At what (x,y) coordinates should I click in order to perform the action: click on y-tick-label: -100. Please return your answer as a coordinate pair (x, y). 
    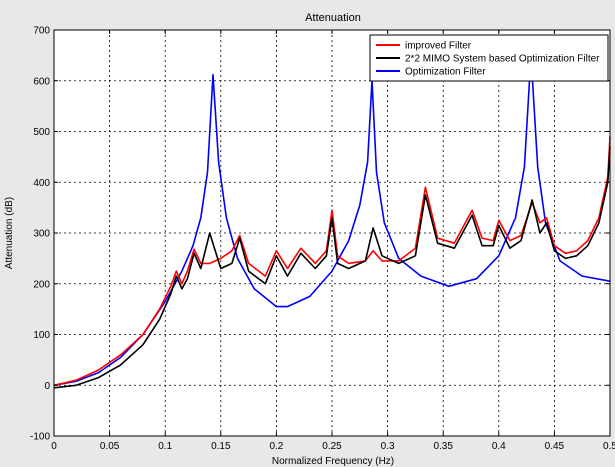
    Looking at the image, I should click on (40, 437).